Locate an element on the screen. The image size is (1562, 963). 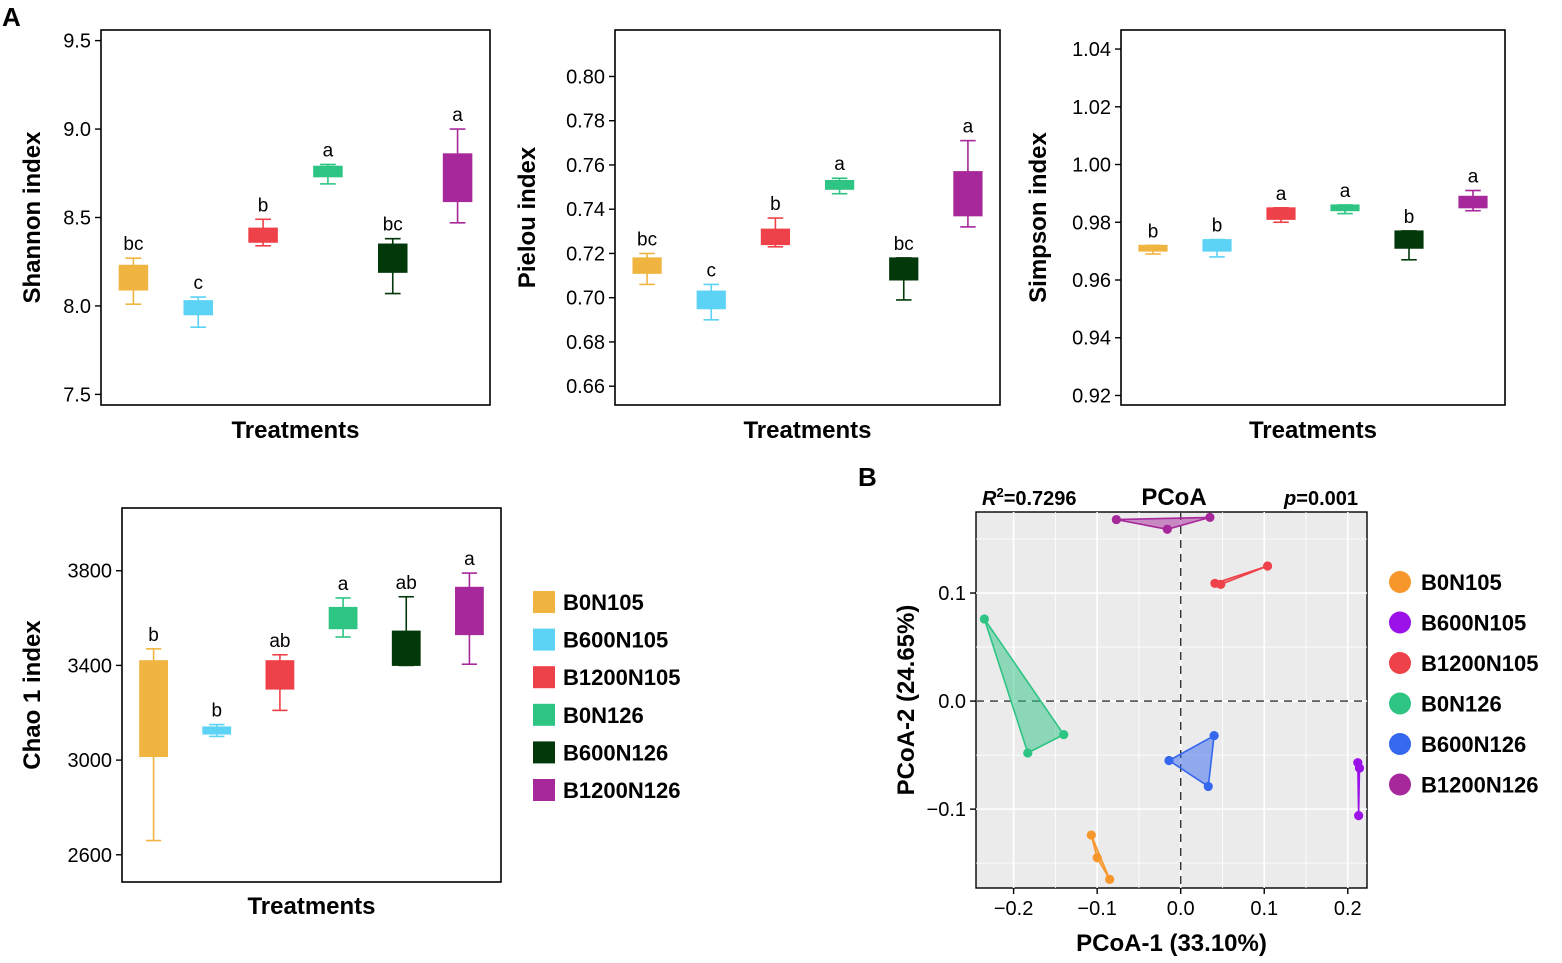
simpson-y-tick-label: 0.96 is located at coordinates (1091, 281).